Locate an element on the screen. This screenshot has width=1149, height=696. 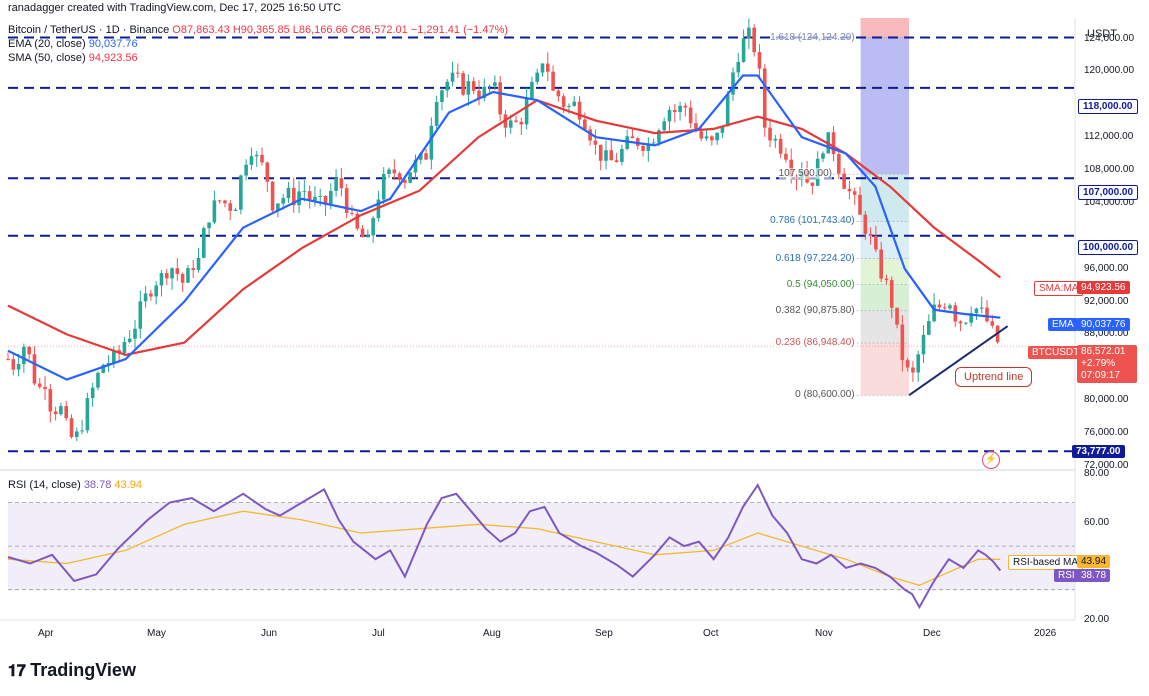
rsi-legend-value: 38.78 is located at coordinates (97, 485).